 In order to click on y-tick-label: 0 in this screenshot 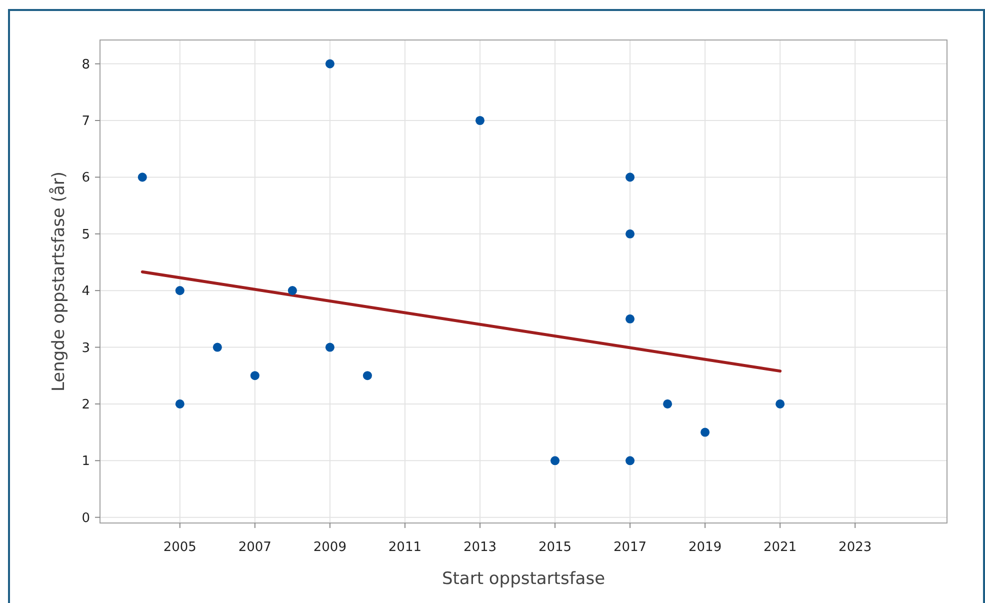, I will do `click(86, 518)`.